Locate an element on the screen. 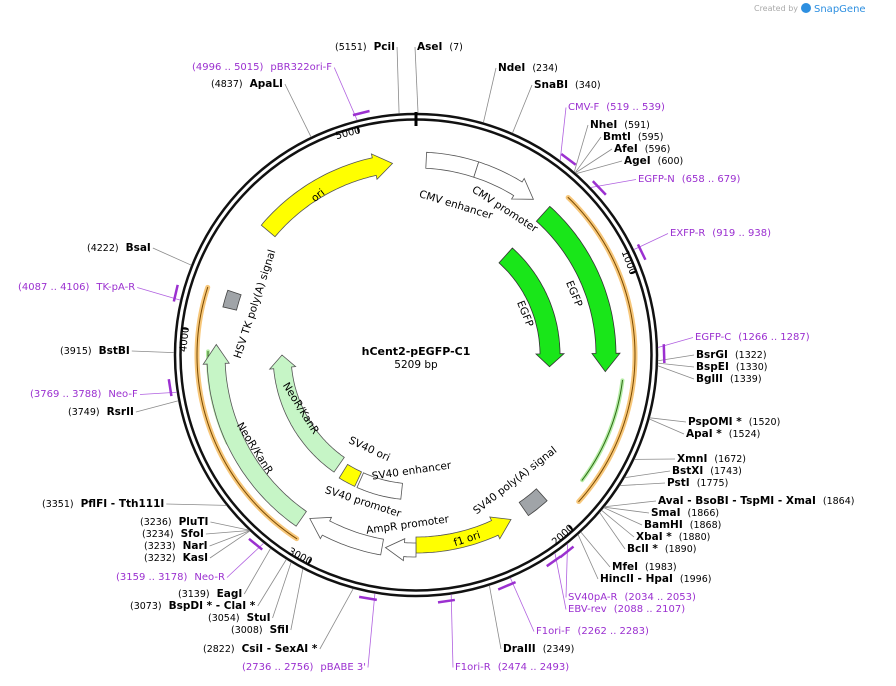  site-name: KasI is located at coordinates (195, 558).